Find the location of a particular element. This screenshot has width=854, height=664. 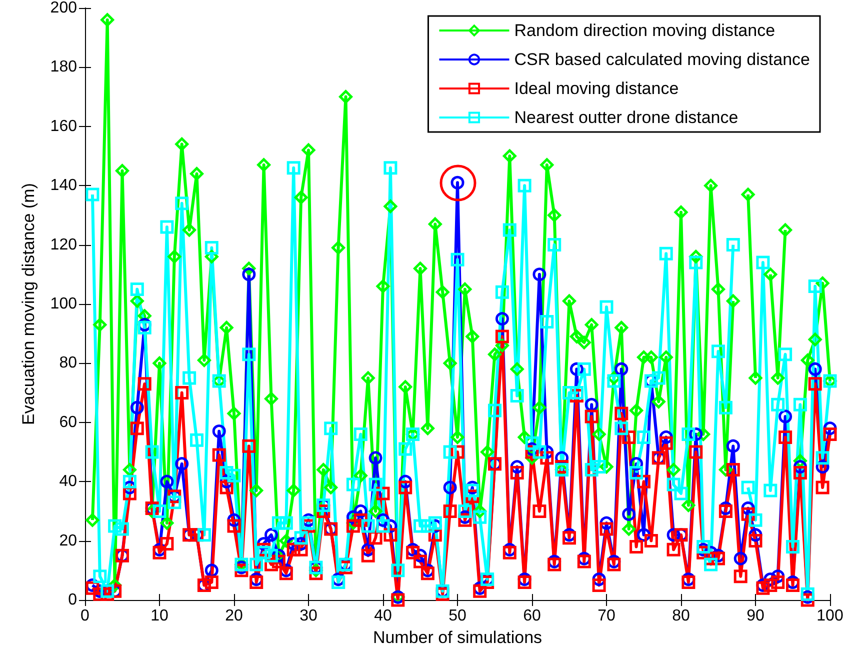

x-tick-label: 20 is located at coordinates (234, 616).